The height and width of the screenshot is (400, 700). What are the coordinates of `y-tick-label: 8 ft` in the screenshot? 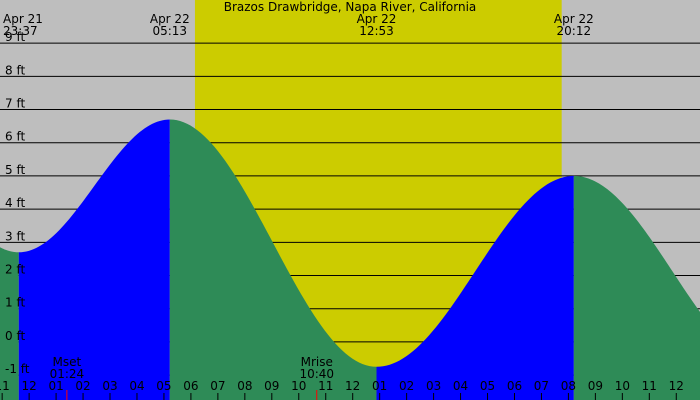 It's located at (15, 70).